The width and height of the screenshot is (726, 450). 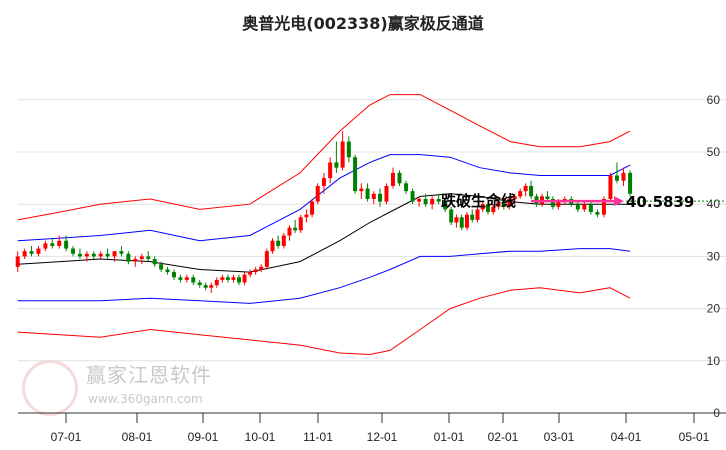 I want to click on x-tick-label: 12-01, so click(x=382, y=437).